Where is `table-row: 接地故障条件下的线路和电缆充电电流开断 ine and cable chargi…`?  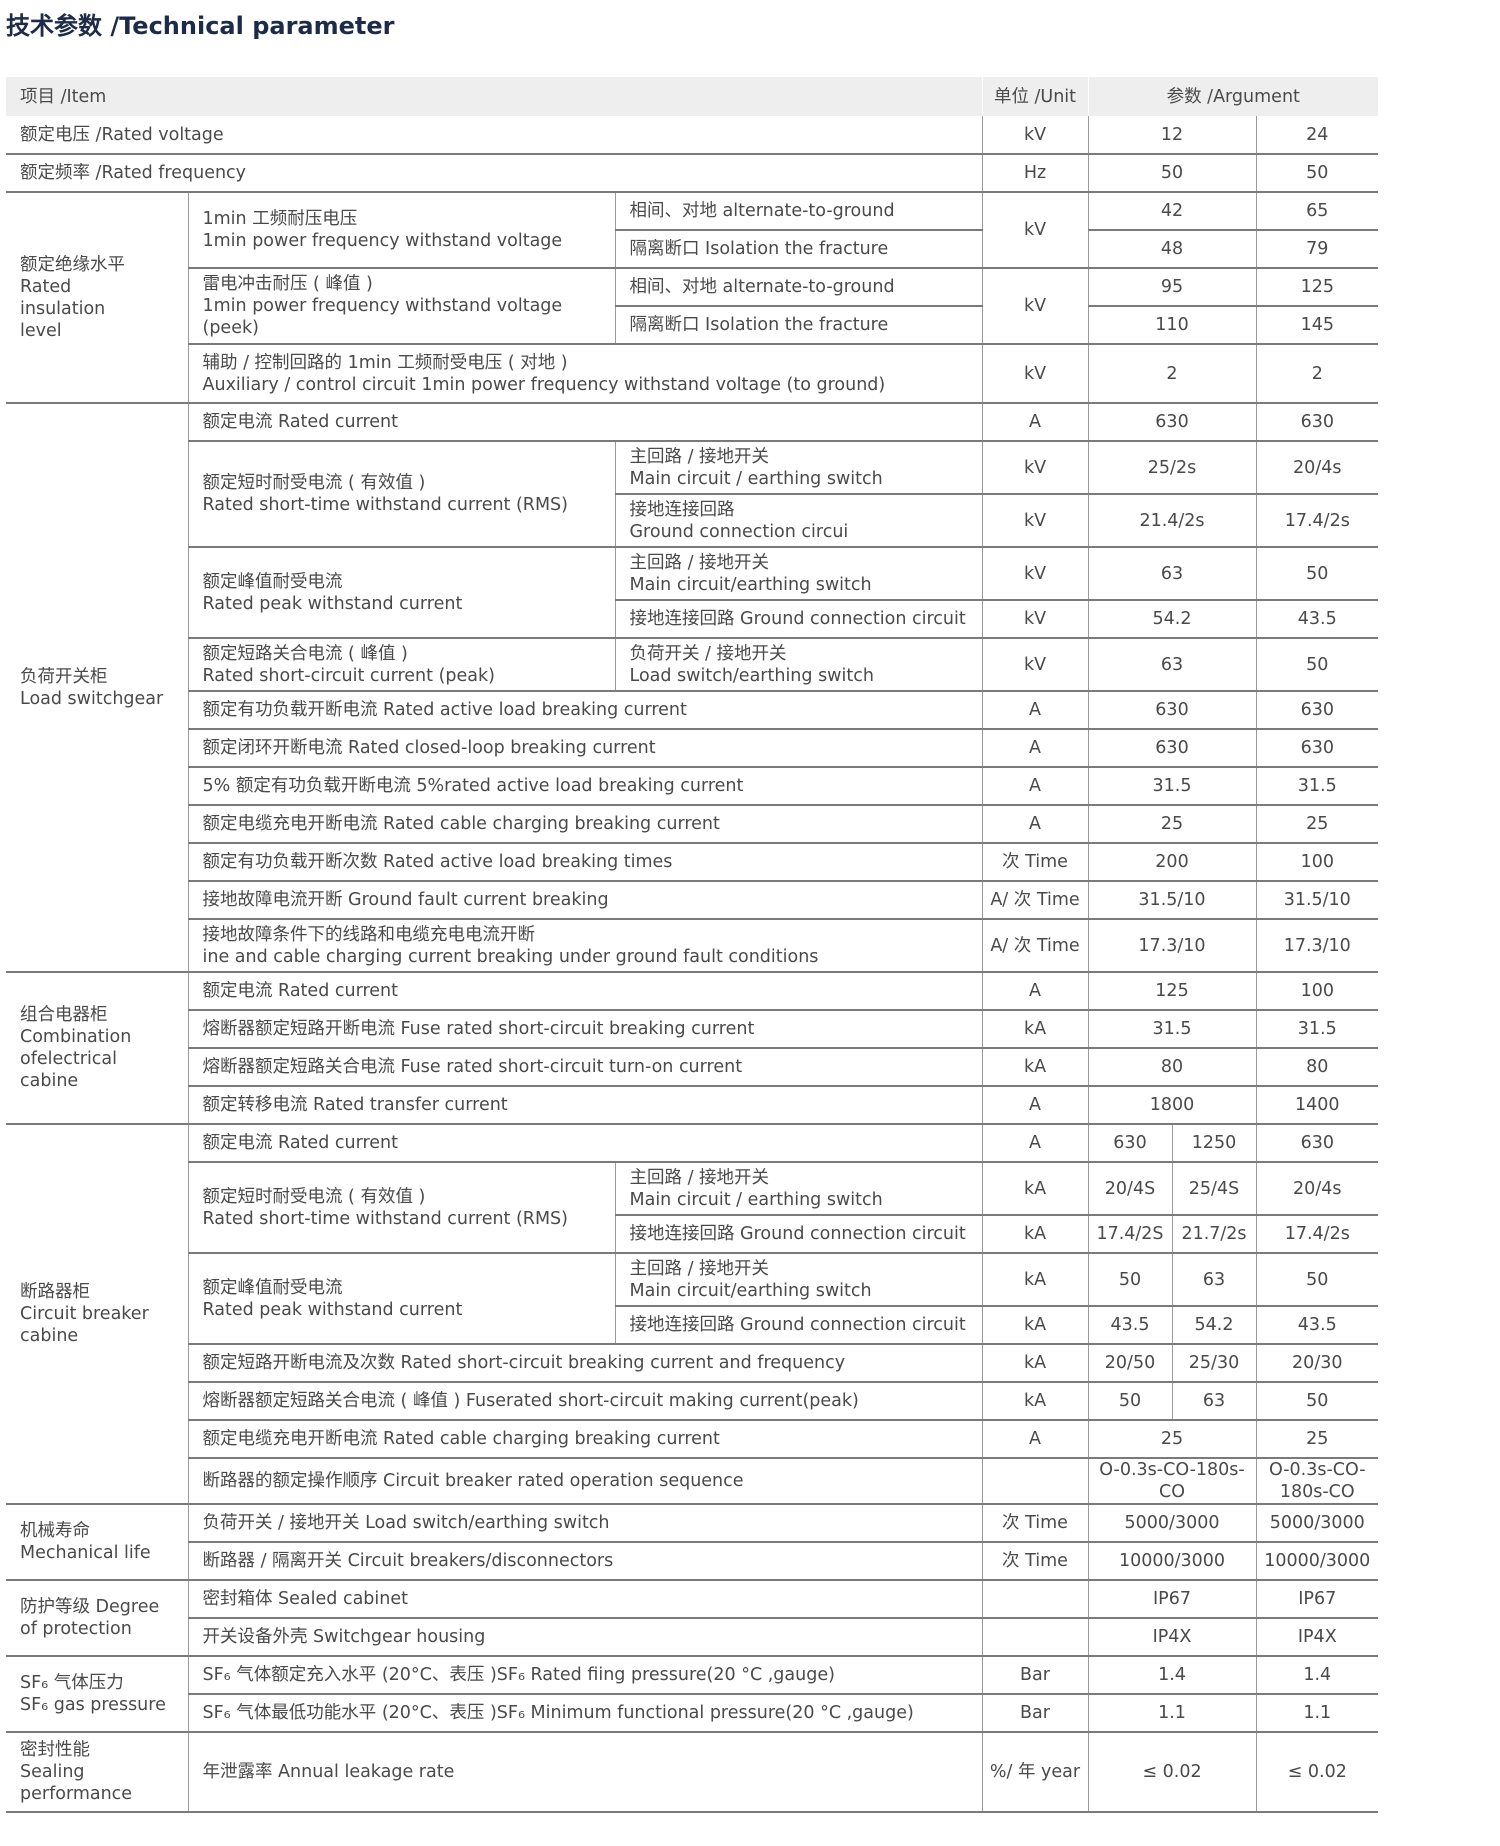
table-row: 接地故障条件下的线路和电缆充电电流开断 ine and cable chargi… is located at coordinates (692, 946).